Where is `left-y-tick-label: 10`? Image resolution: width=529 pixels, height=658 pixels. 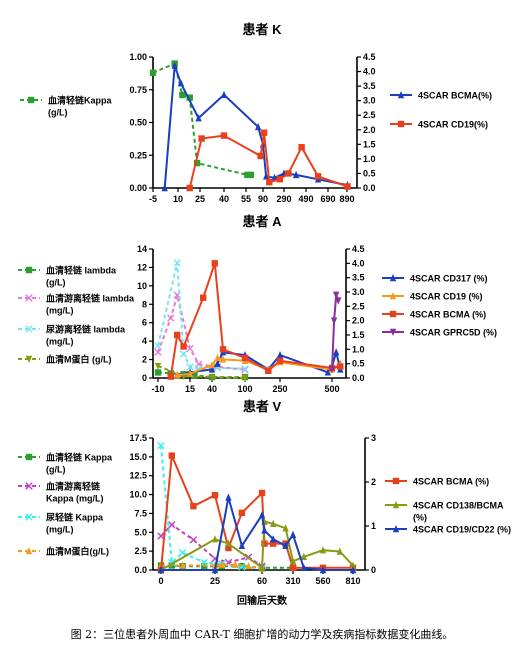
left-y-tick-label: 10 is located at coordinates (142, 286).